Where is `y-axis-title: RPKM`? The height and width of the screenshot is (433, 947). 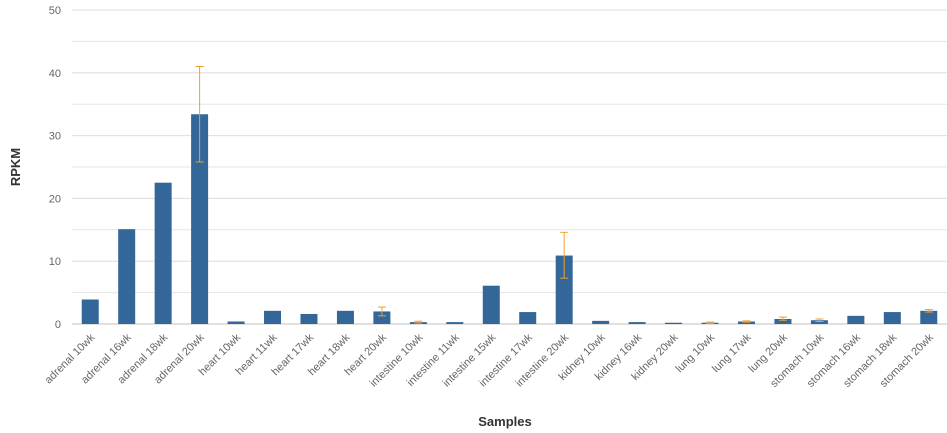
y-axis-title: RPKM is located at coordinates (15, 167).